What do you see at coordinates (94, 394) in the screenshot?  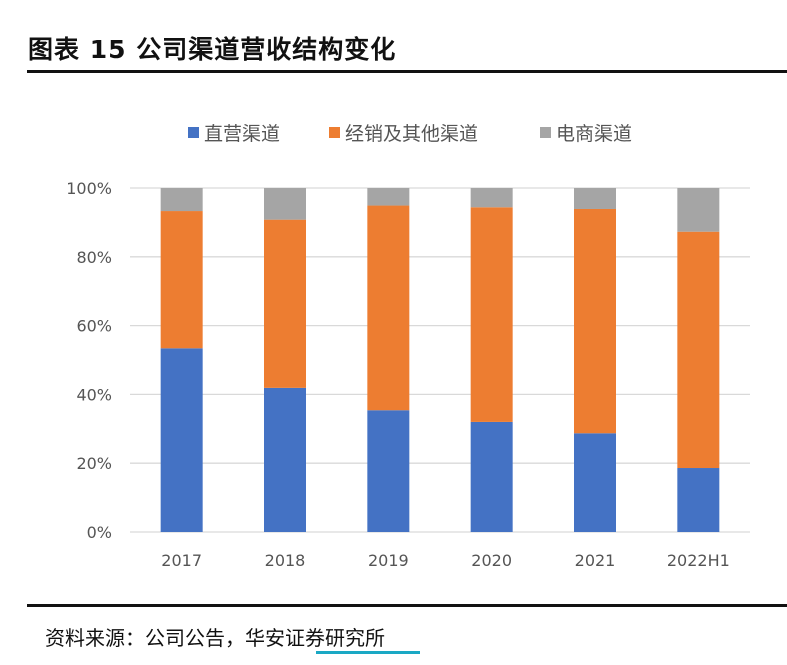 I see `y-tick-label: 40%` at bounding box center [94, 394].